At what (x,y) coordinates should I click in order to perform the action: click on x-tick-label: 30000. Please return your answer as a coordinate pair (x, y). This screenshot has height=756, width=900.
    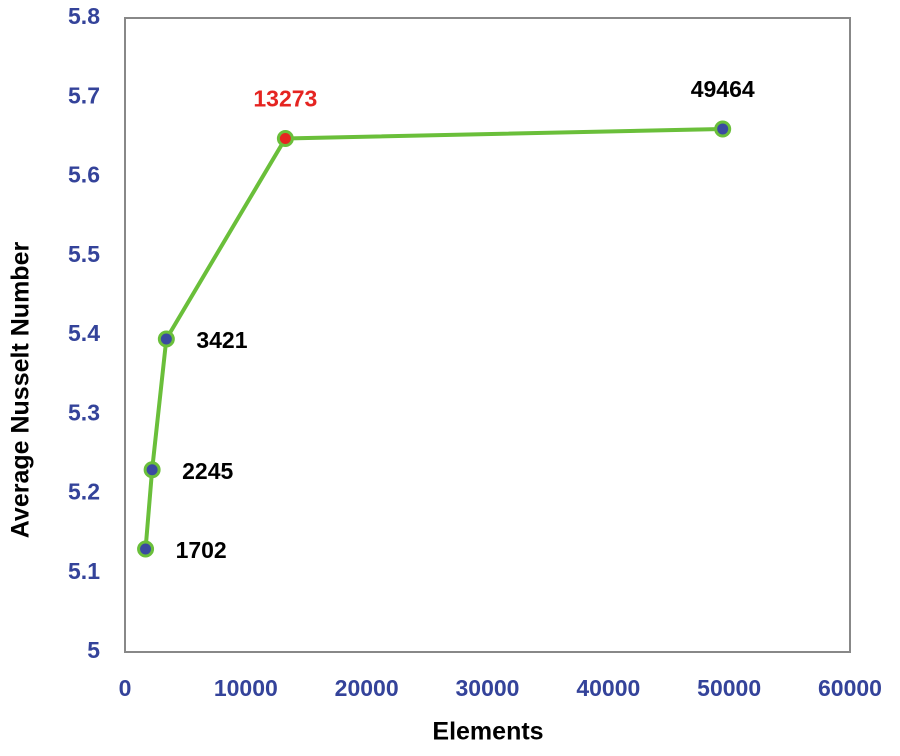
    Looking at the image, I should click on (488, 688).